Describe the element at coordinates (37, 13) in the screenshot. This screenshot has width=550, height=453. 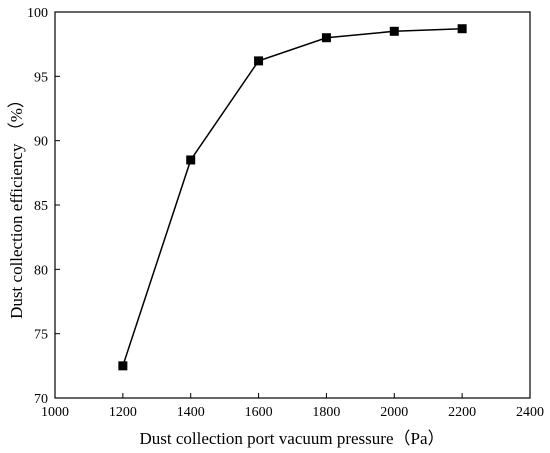
I see `y-tick-label: 100` at that location.